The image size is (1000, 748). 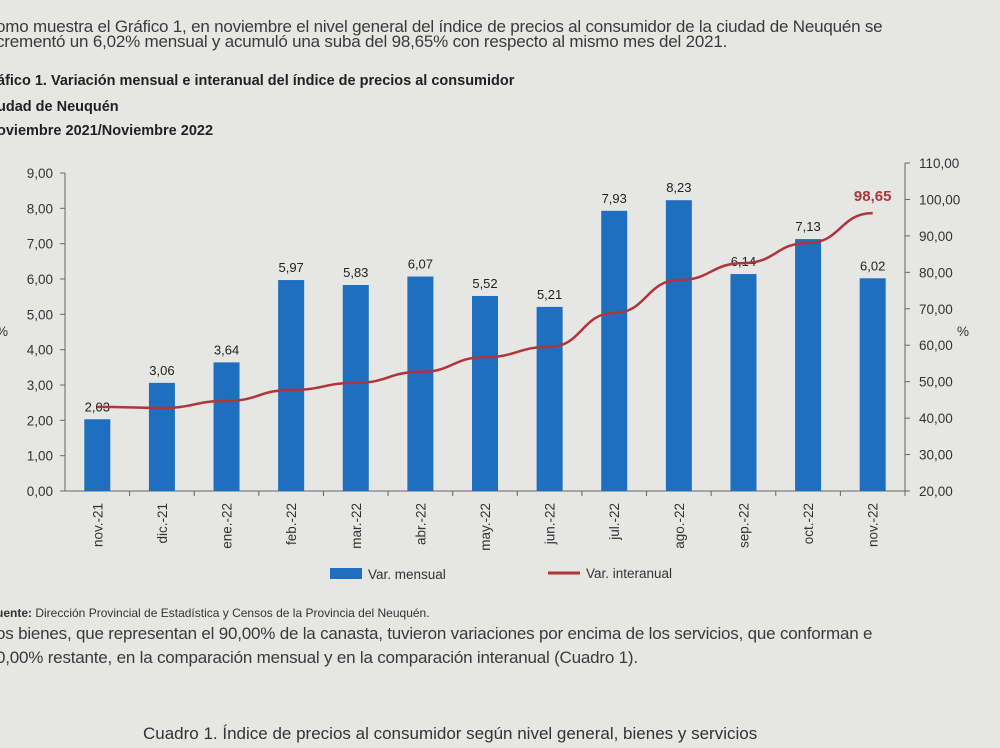 What do you see at coordinates (107, 131) in the screenshot?
I see `chart-subtitle-period: oviembre 2021/Noviembre 2022` at bounding box center [107, 131].